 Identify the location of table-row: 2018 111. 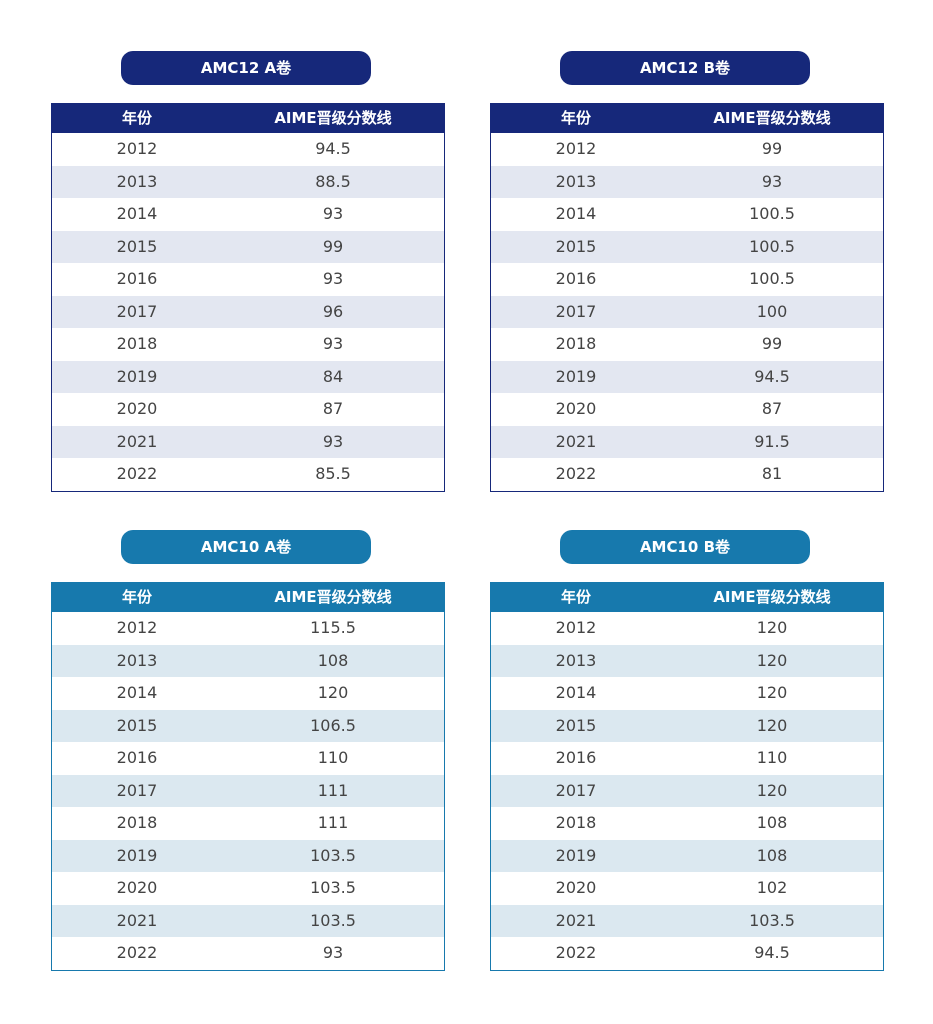
(248, 823).